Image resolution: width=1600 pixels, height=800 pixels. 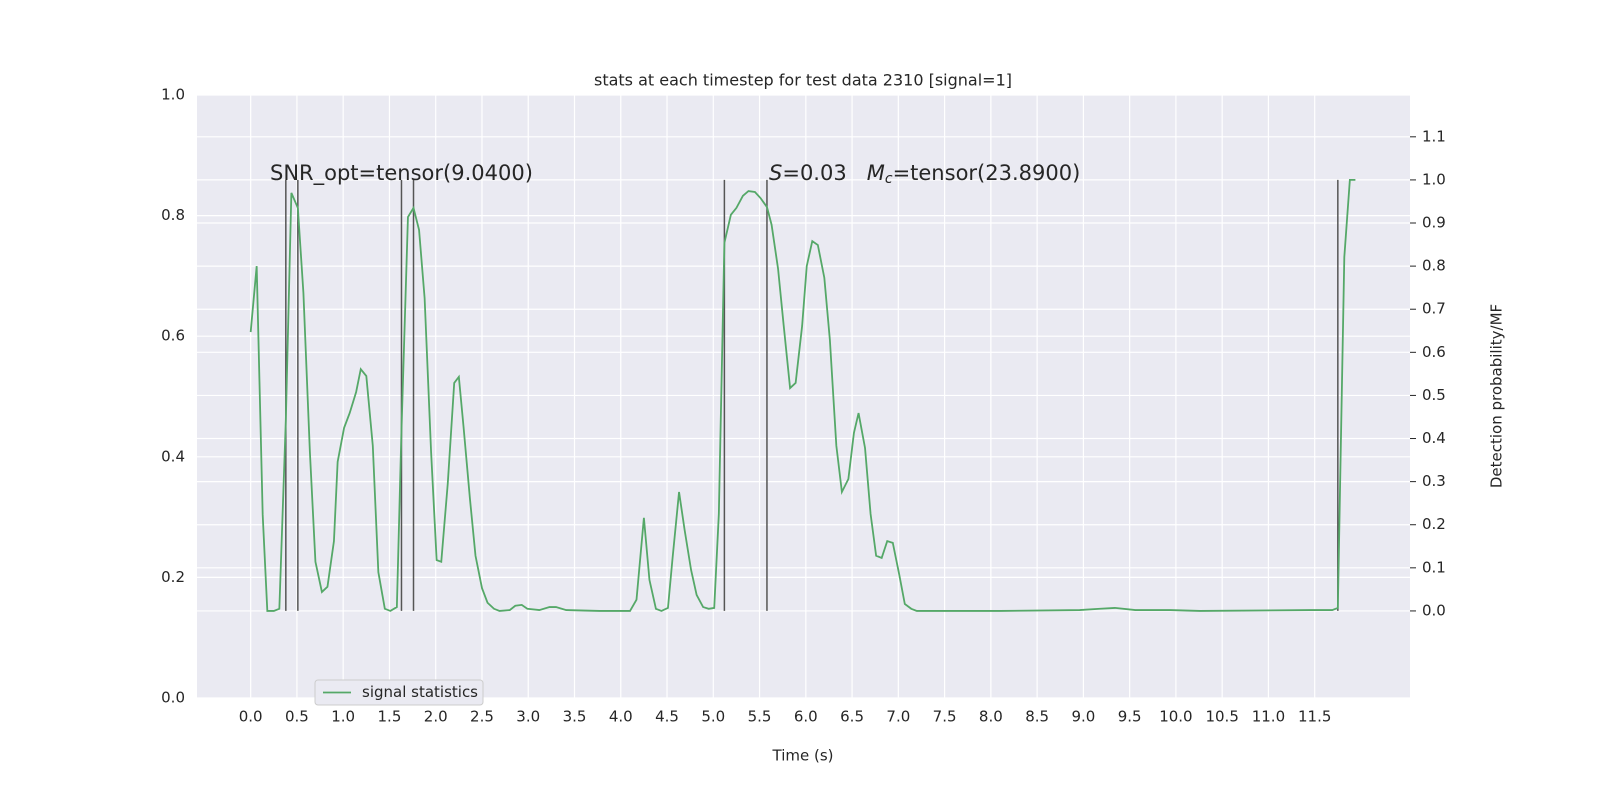 What do you see at coordinates (1434, 395) in the screenshot?
I see `y2-tick-label: 0.5` at bounding box center [1434, 395].